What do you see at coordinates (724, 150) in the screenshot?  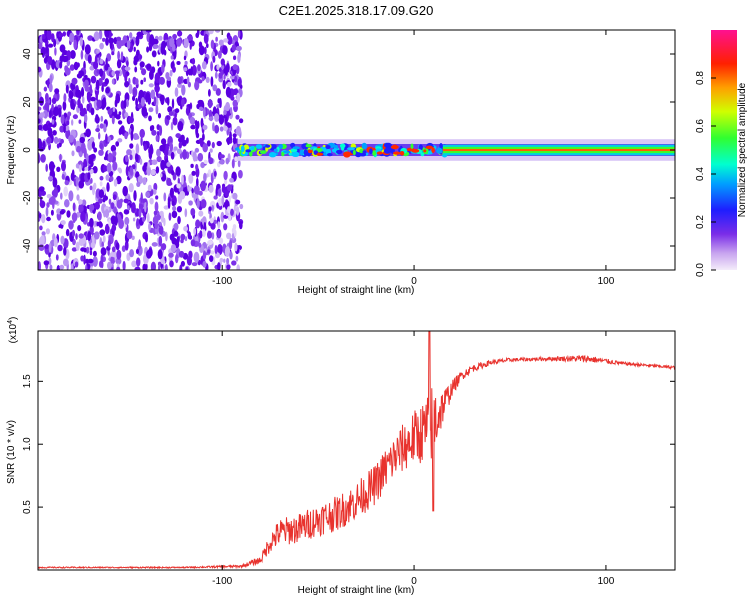 I see `colorbar-gradient` at bounding box center [724, 150].